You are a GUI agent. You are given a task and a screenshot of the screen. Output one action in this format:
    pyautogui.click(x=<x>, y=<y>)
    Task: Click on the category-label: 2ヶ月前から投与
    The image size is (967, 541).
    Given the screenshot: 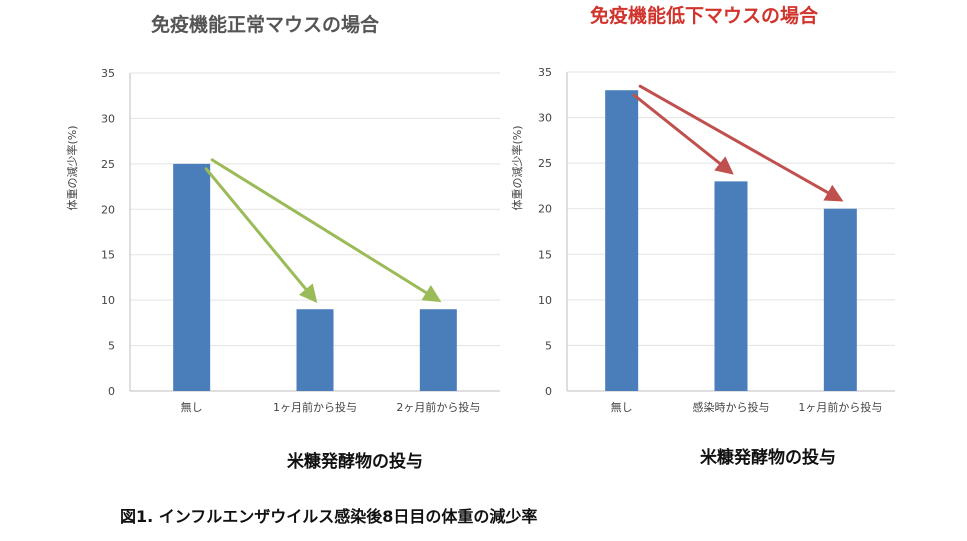 What is the action you would take?
    pyautogui.click(x=438, y=407)
    